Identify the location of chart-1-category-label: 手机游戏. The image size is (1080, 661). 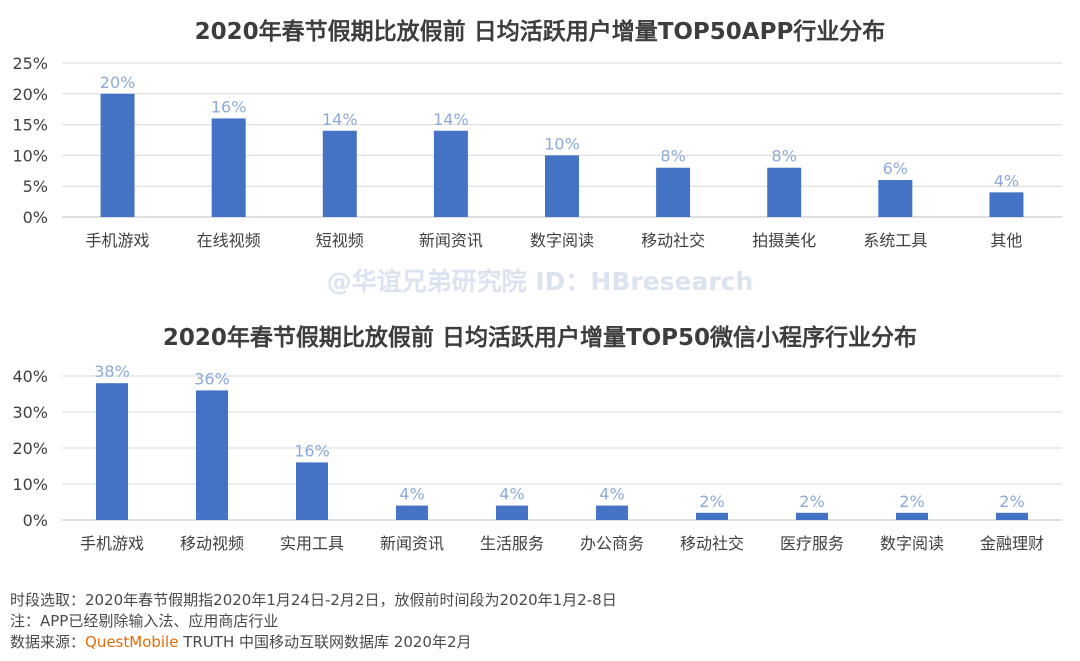
(118, 240).